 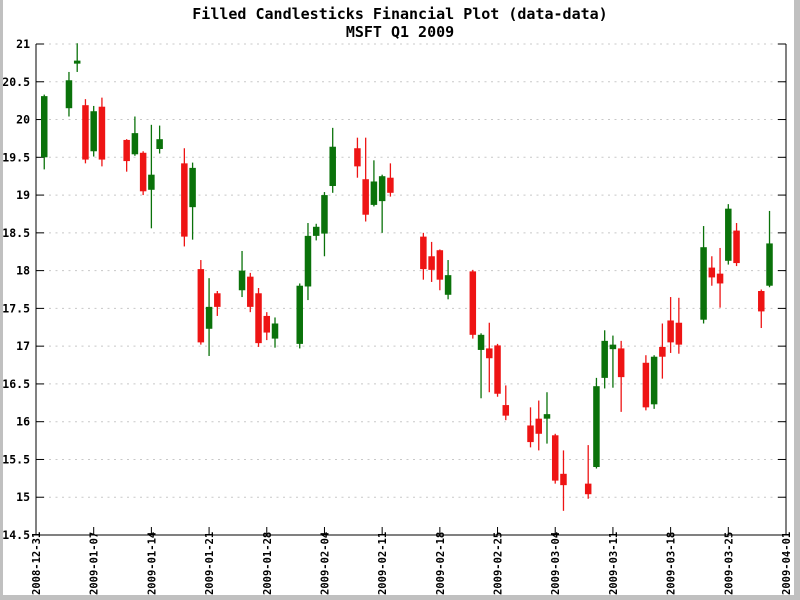 I want to click on x-tick-label: 2009-01-28, so click(x=268, y=563).